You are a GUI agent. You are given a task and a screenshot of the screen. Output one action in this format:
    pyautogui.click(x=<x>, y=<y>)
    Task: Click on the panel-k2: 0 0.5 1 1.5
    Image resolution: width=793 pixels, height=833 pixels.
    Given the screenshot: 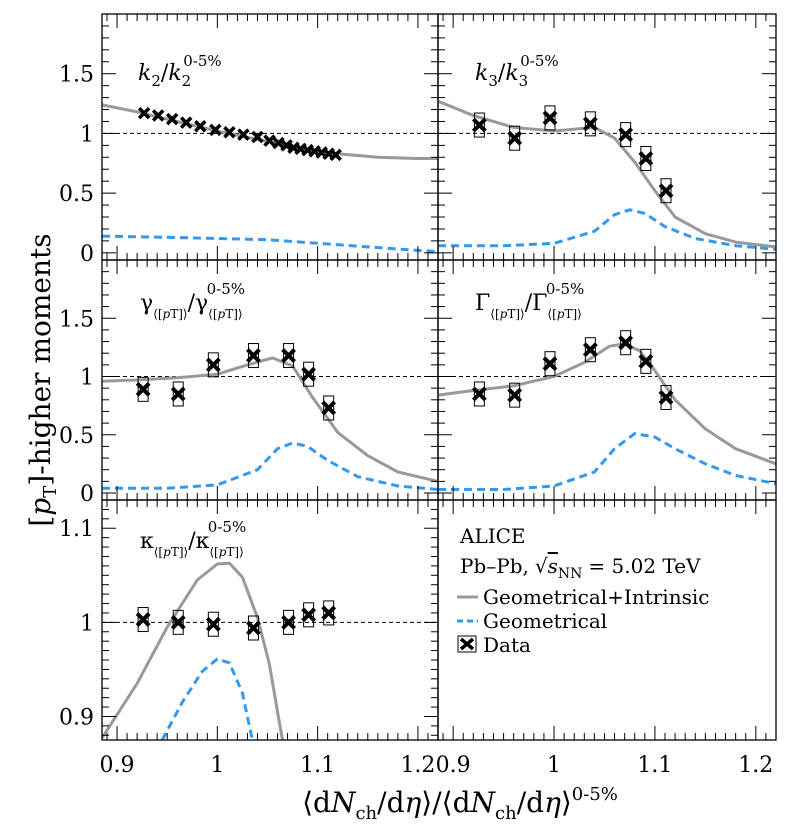 What is the action you would take?
    pyautogui.click(x=249, y=140)
    